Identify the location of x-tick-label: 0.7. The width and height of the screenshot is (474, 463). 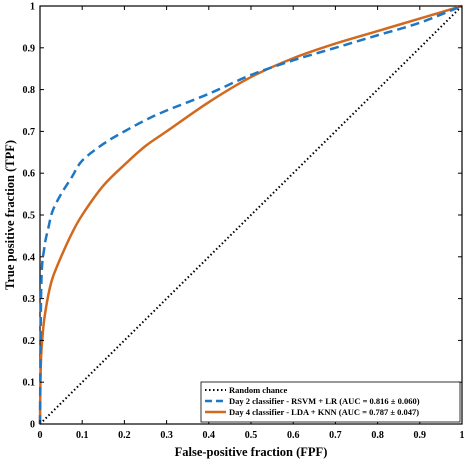
(335, 435).